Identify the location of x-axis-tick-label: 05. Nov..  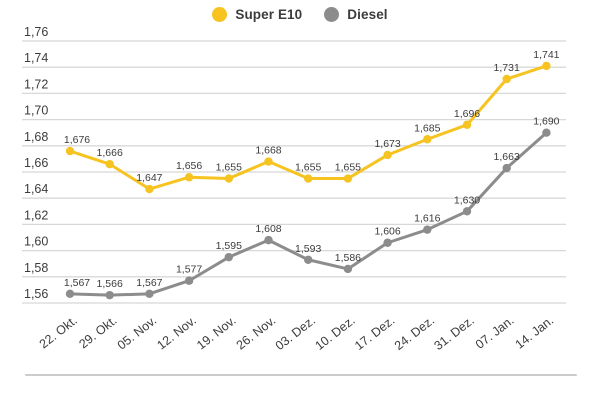
(137, 332).